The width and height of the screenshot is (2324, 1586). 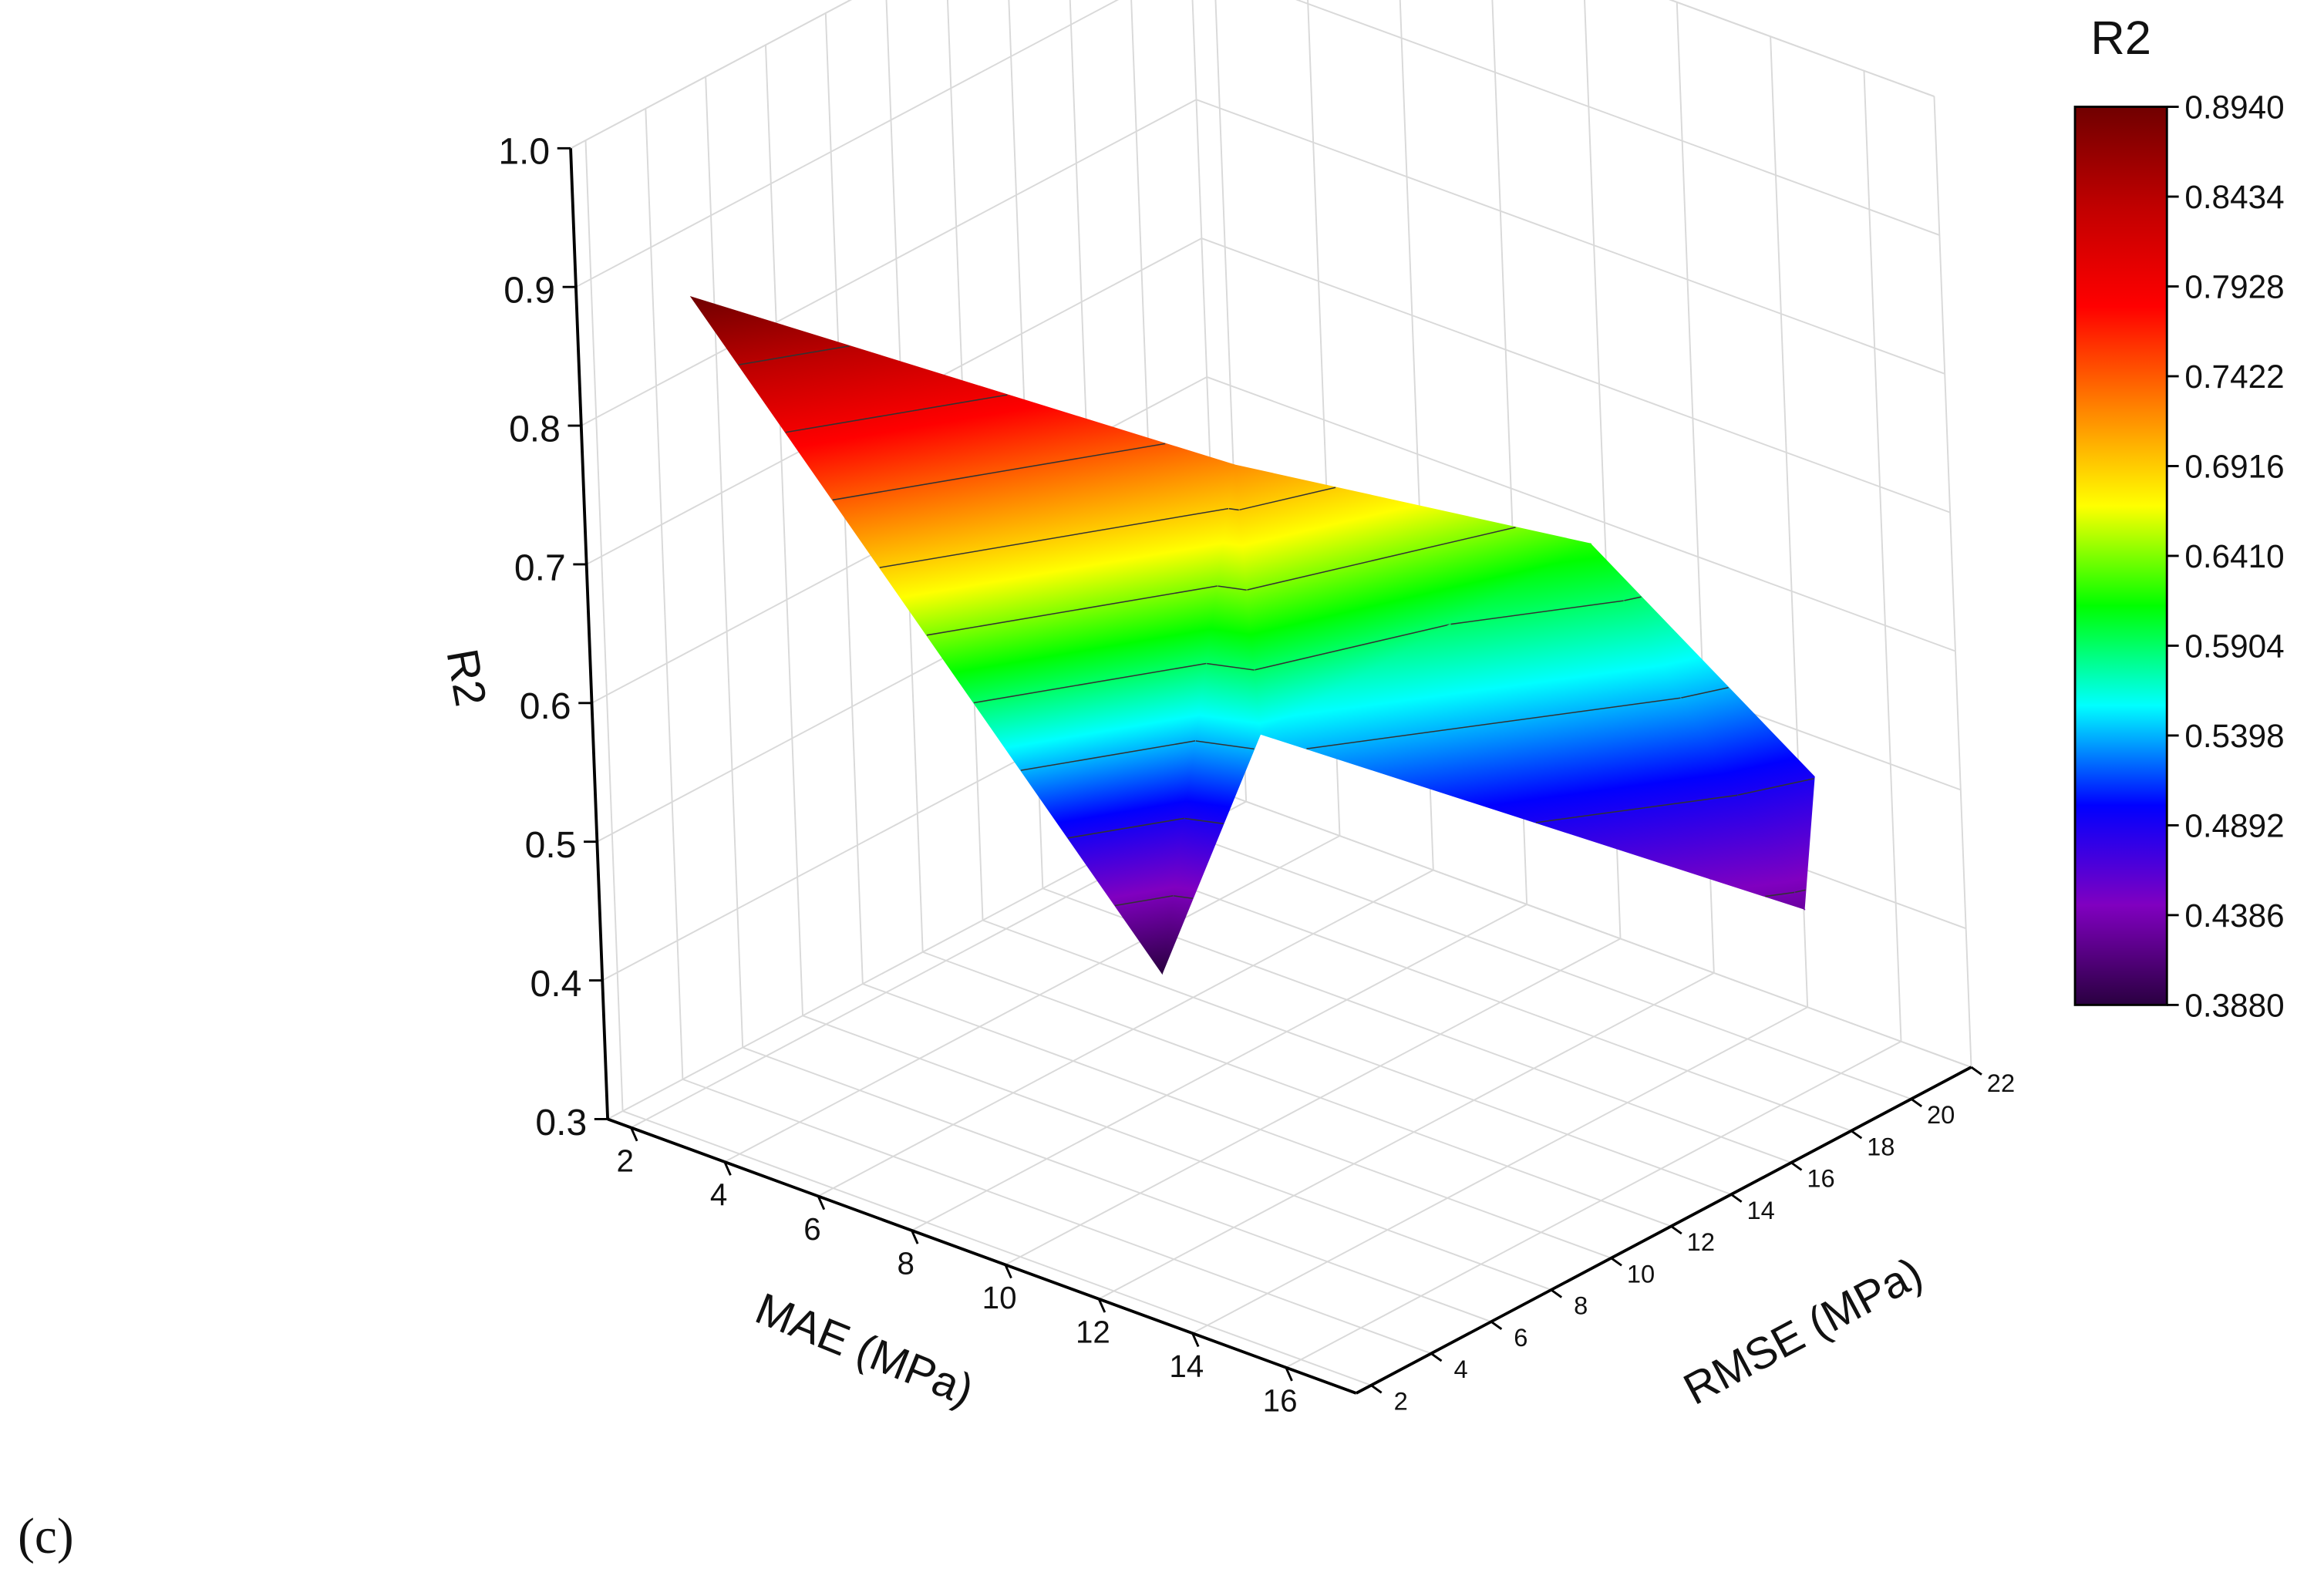 What do you see at coordinates (1701, 1241) in the screenshot?
I see `y-tick-label: 12` at bounding box center [1701, 1241].